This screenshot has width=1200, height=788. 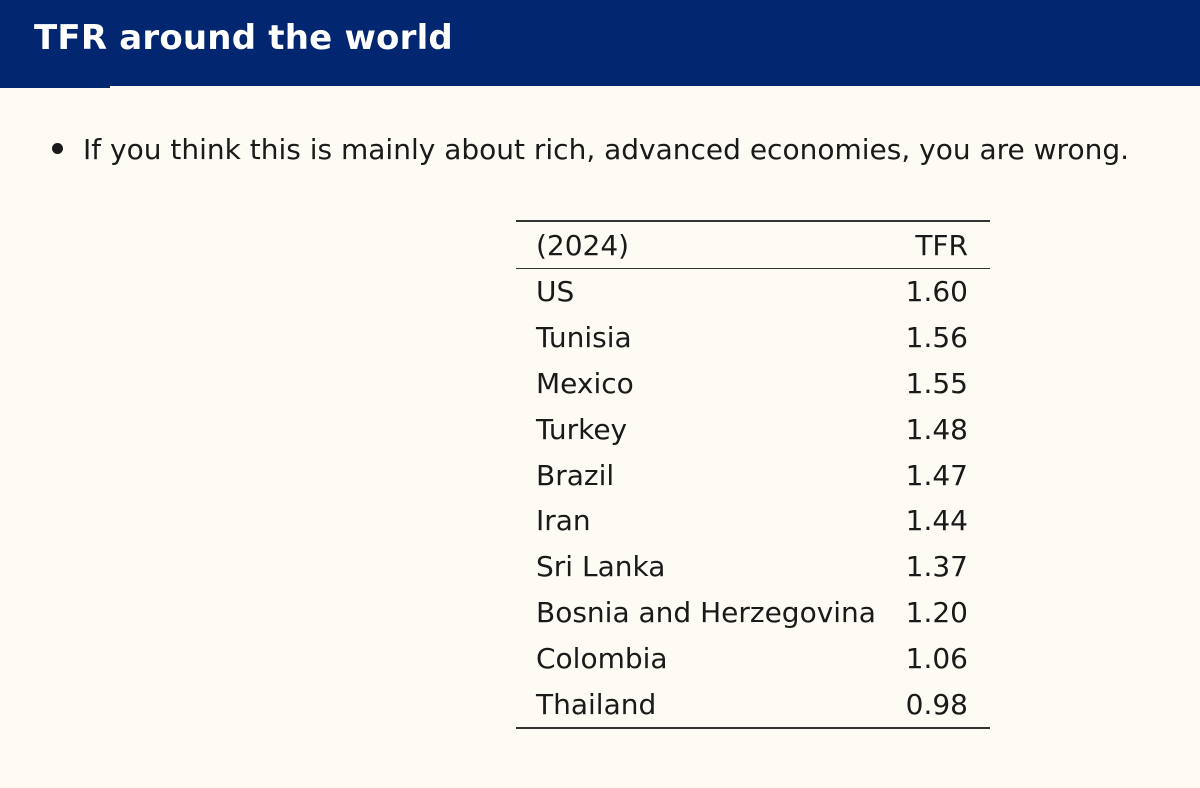 I want to click on table-row: US 1.60, so click(x=753, y=292).